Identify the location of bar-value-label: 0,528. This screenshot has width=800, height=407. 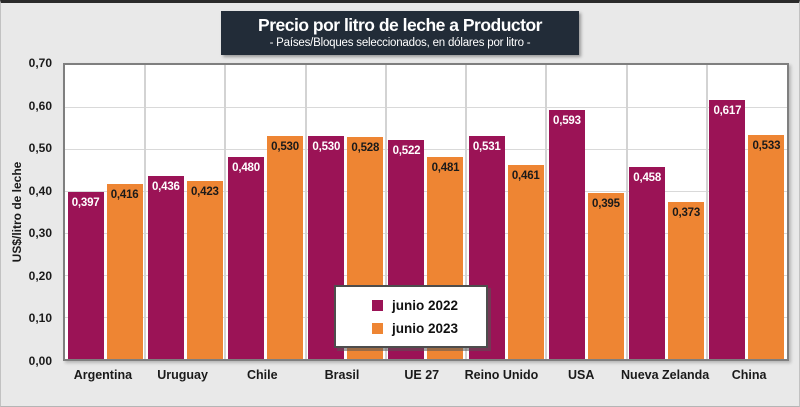
(365, 148).